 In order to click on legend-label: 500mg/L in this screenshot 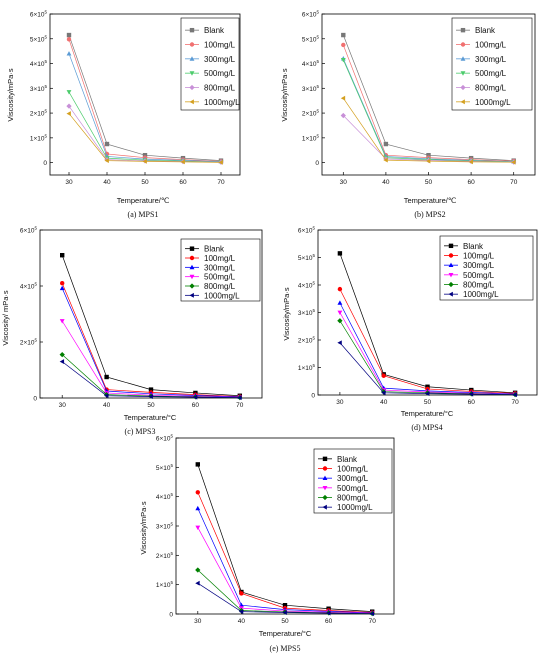, I will do `click(220, 277)`.